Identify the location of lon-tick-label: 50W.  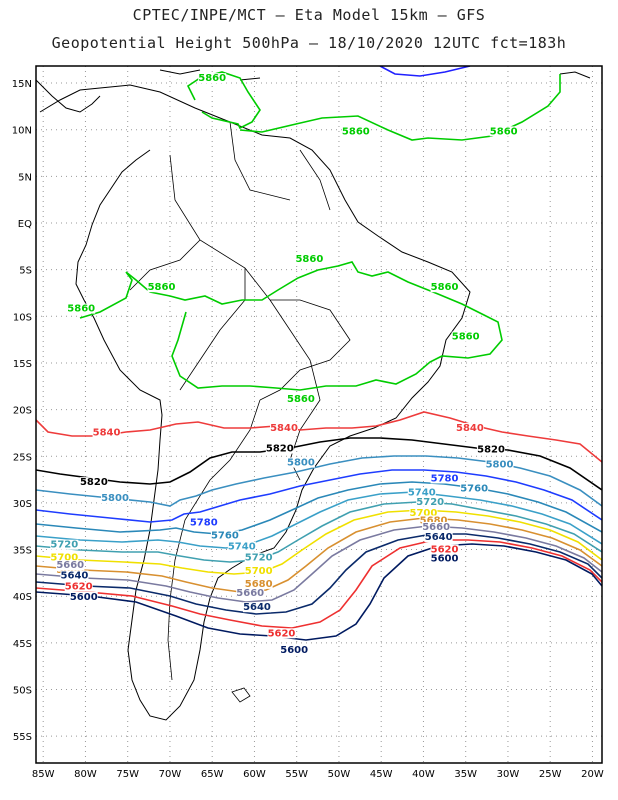
(339, 774).